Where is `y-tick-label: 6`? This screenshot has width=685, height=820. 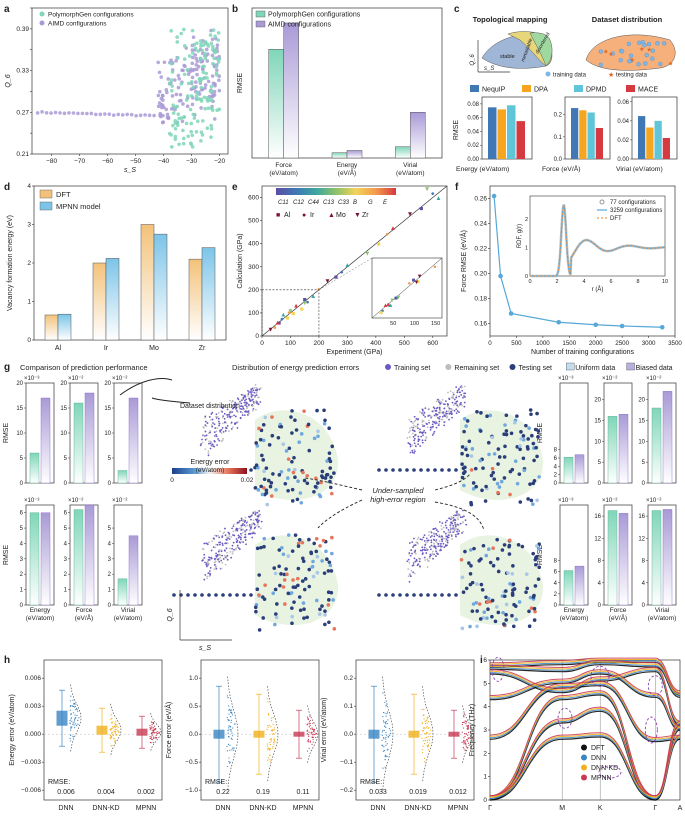
y-tick-label: 6 is located at coordinates (22, 514).